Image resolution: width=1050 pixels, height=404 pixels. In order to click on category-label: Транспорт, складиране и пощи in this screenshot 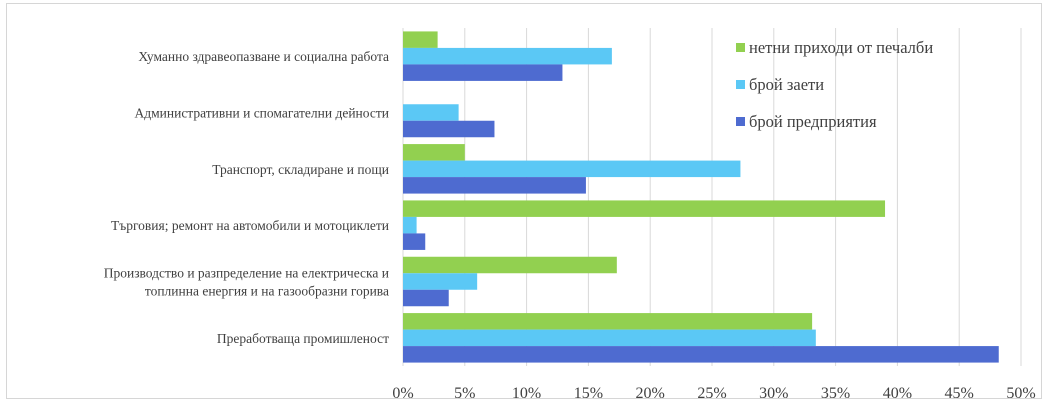, I will do `click(300, 169)`.